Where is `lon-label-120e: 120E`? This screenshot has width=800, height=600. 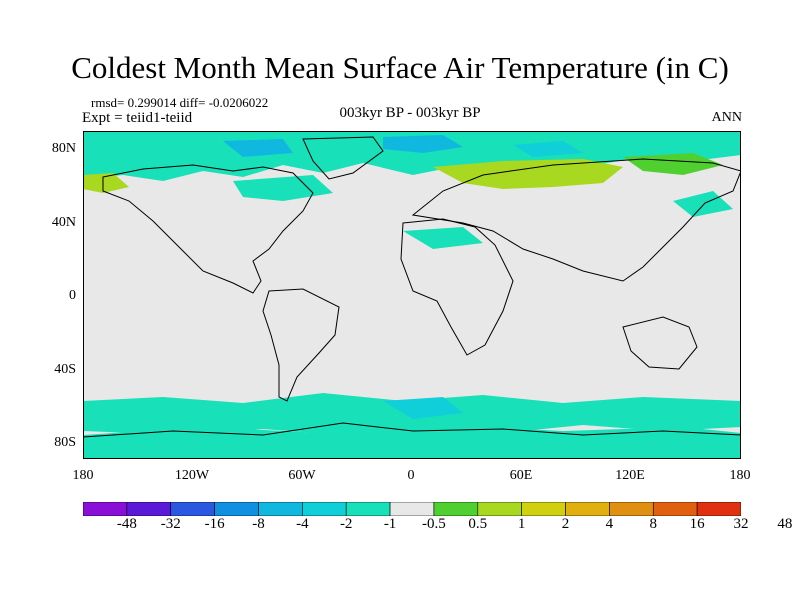 lon-label-120e: 120E is located at coordinates (630, 475).